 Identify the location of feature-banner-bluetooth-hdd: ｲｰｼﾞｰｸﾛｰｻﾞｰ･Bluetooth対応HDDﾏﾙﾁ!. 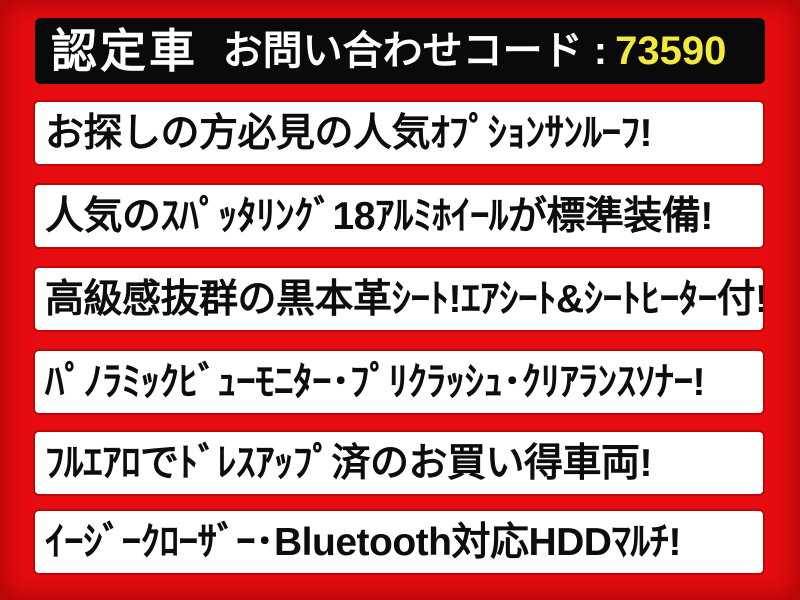
(399, 542).